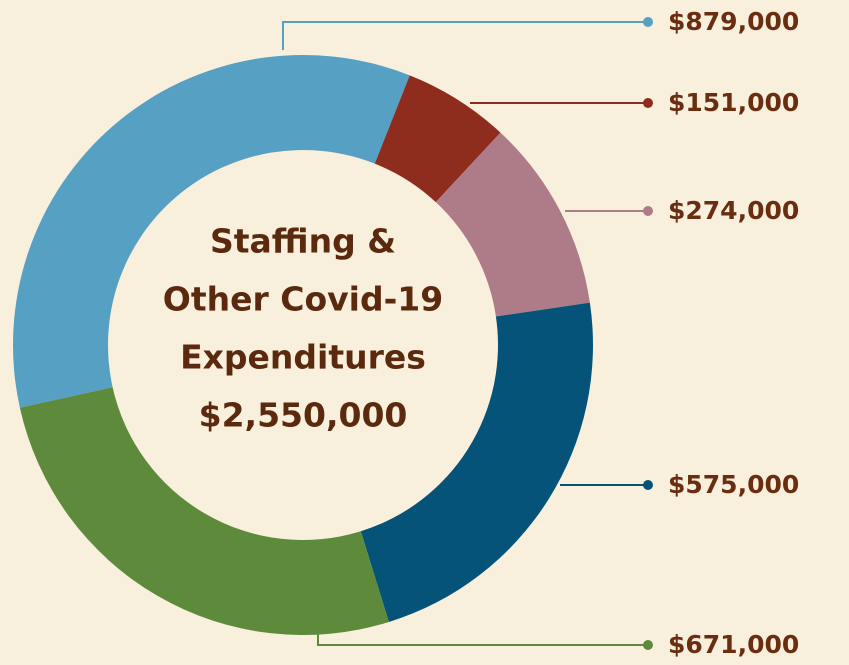 The image size is (849, 665). I want to click on value-label: $575,000, so click(733, 484).